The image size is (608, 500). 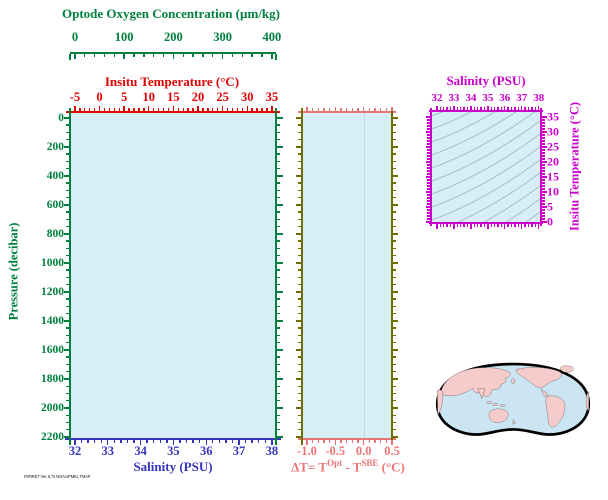 What do you see at coordinates (70, 56) in the screenshot?
I see `oxygen-axis-end-tick` at bounding box center [70, 56].